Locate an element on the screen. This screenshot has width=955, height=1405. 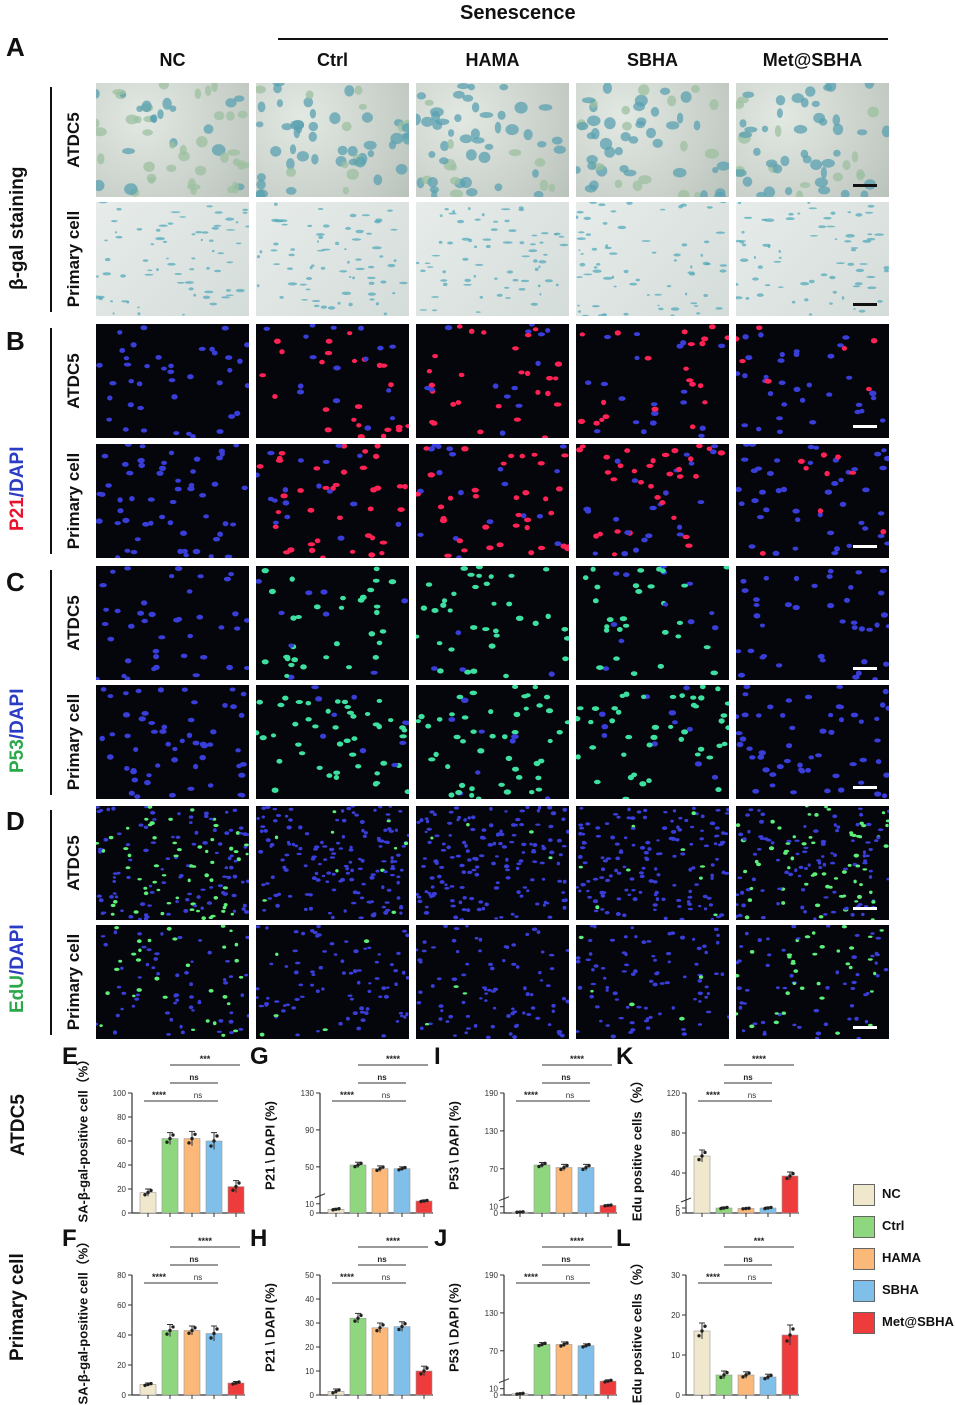
row-label-primary-cell: Primary cell is located at coordinates (73, 501).